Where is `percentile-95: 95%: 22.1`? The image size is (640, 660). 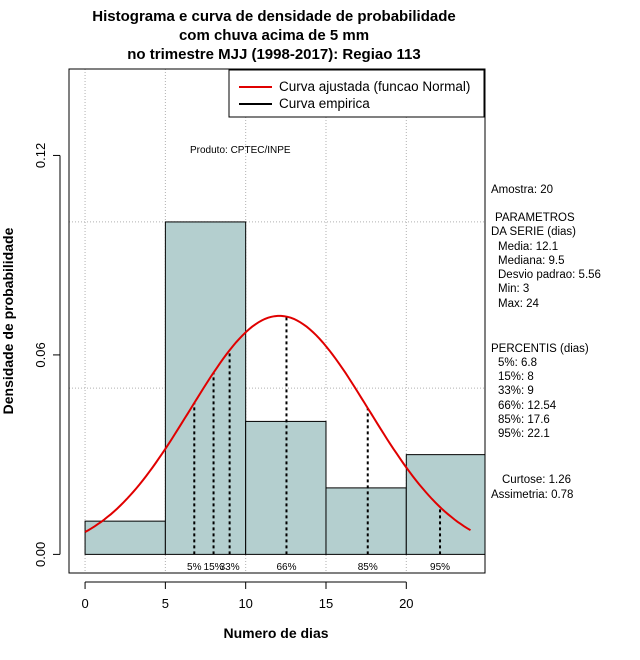 percentile-95: 95%: 22.1 is located at coordinates (524, 434).